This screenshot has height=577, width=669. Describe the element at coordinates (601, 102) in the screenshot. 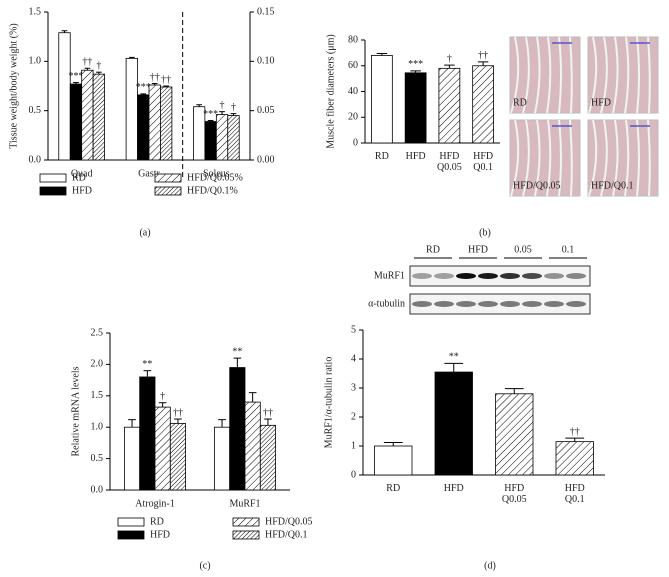

I see `micrograph-label: HFD` at that location.